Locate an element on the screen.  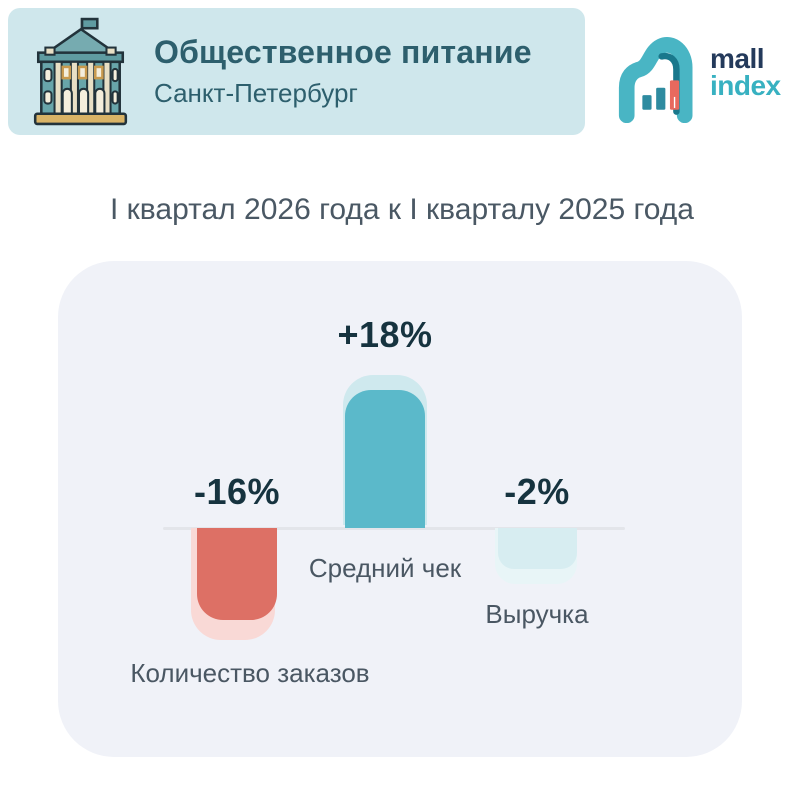
category-label-revenue: Выручка is located at coordinates (537, 614).